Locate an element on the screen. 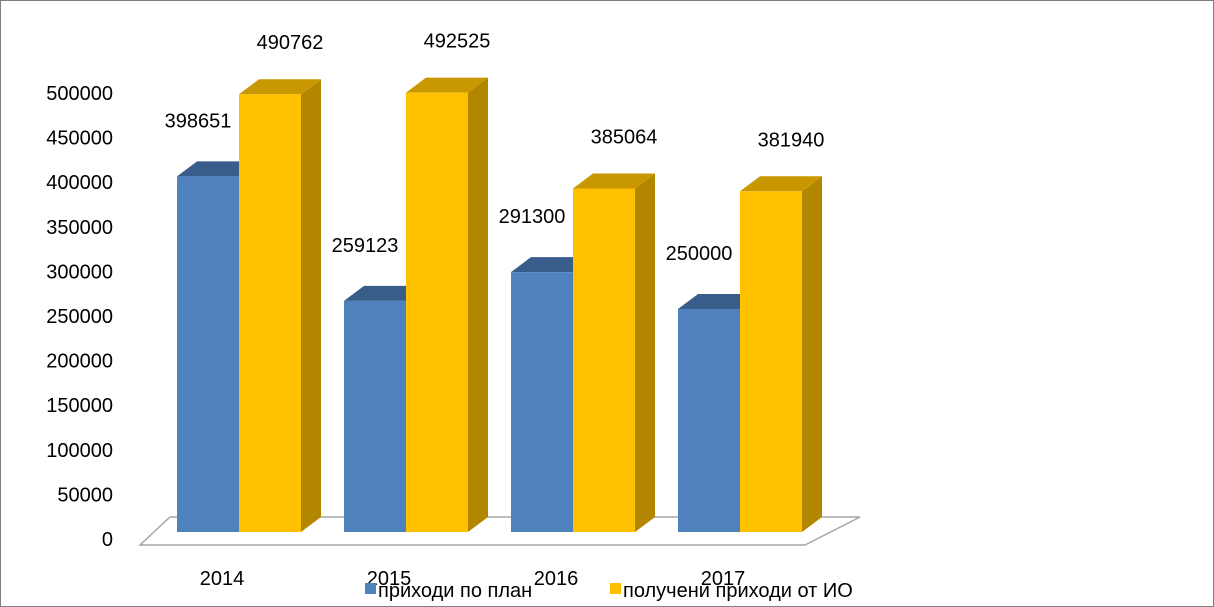 The width and height of the screenshot is (1214, 607). y-tick-label: 350000 is located at coordinates (79, 228).